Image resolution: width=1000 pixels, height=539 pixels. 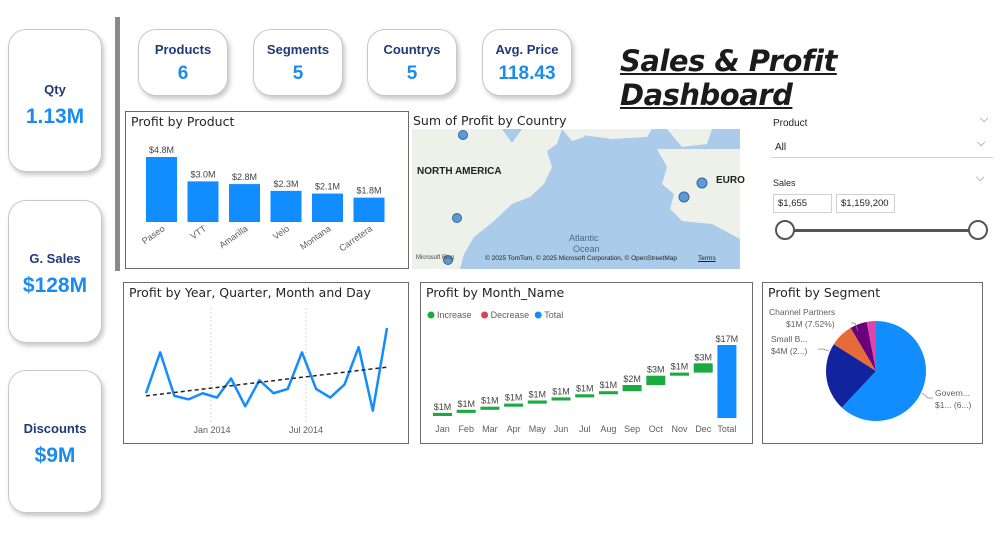 What do you see at coordinates (435, 258) in the screenshot?
I see `map-bing-logo: Microsoft Bing` at bounding box center [435, 258].